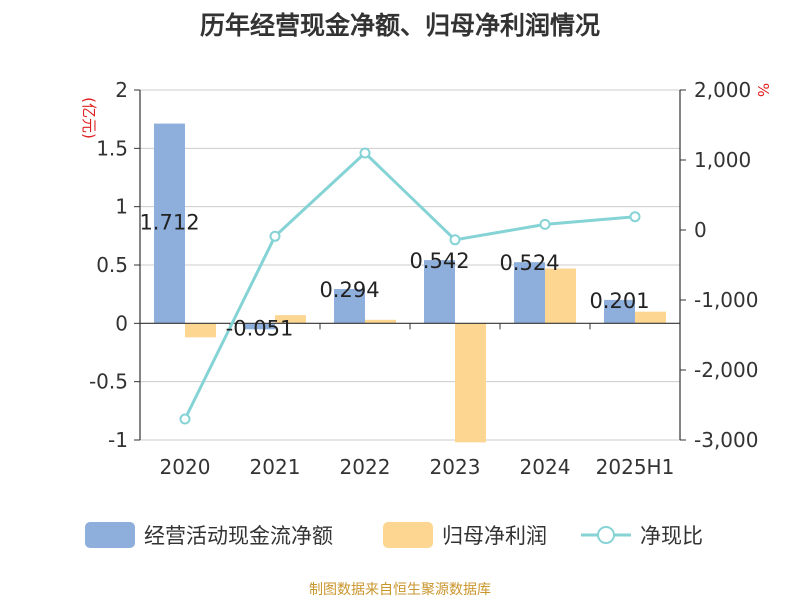 The width and height of the screenshot is (800, 600). Describe the element at coordinates (763, 90) in the screenshot. I see `right-axis-unit-label: %` at that location.